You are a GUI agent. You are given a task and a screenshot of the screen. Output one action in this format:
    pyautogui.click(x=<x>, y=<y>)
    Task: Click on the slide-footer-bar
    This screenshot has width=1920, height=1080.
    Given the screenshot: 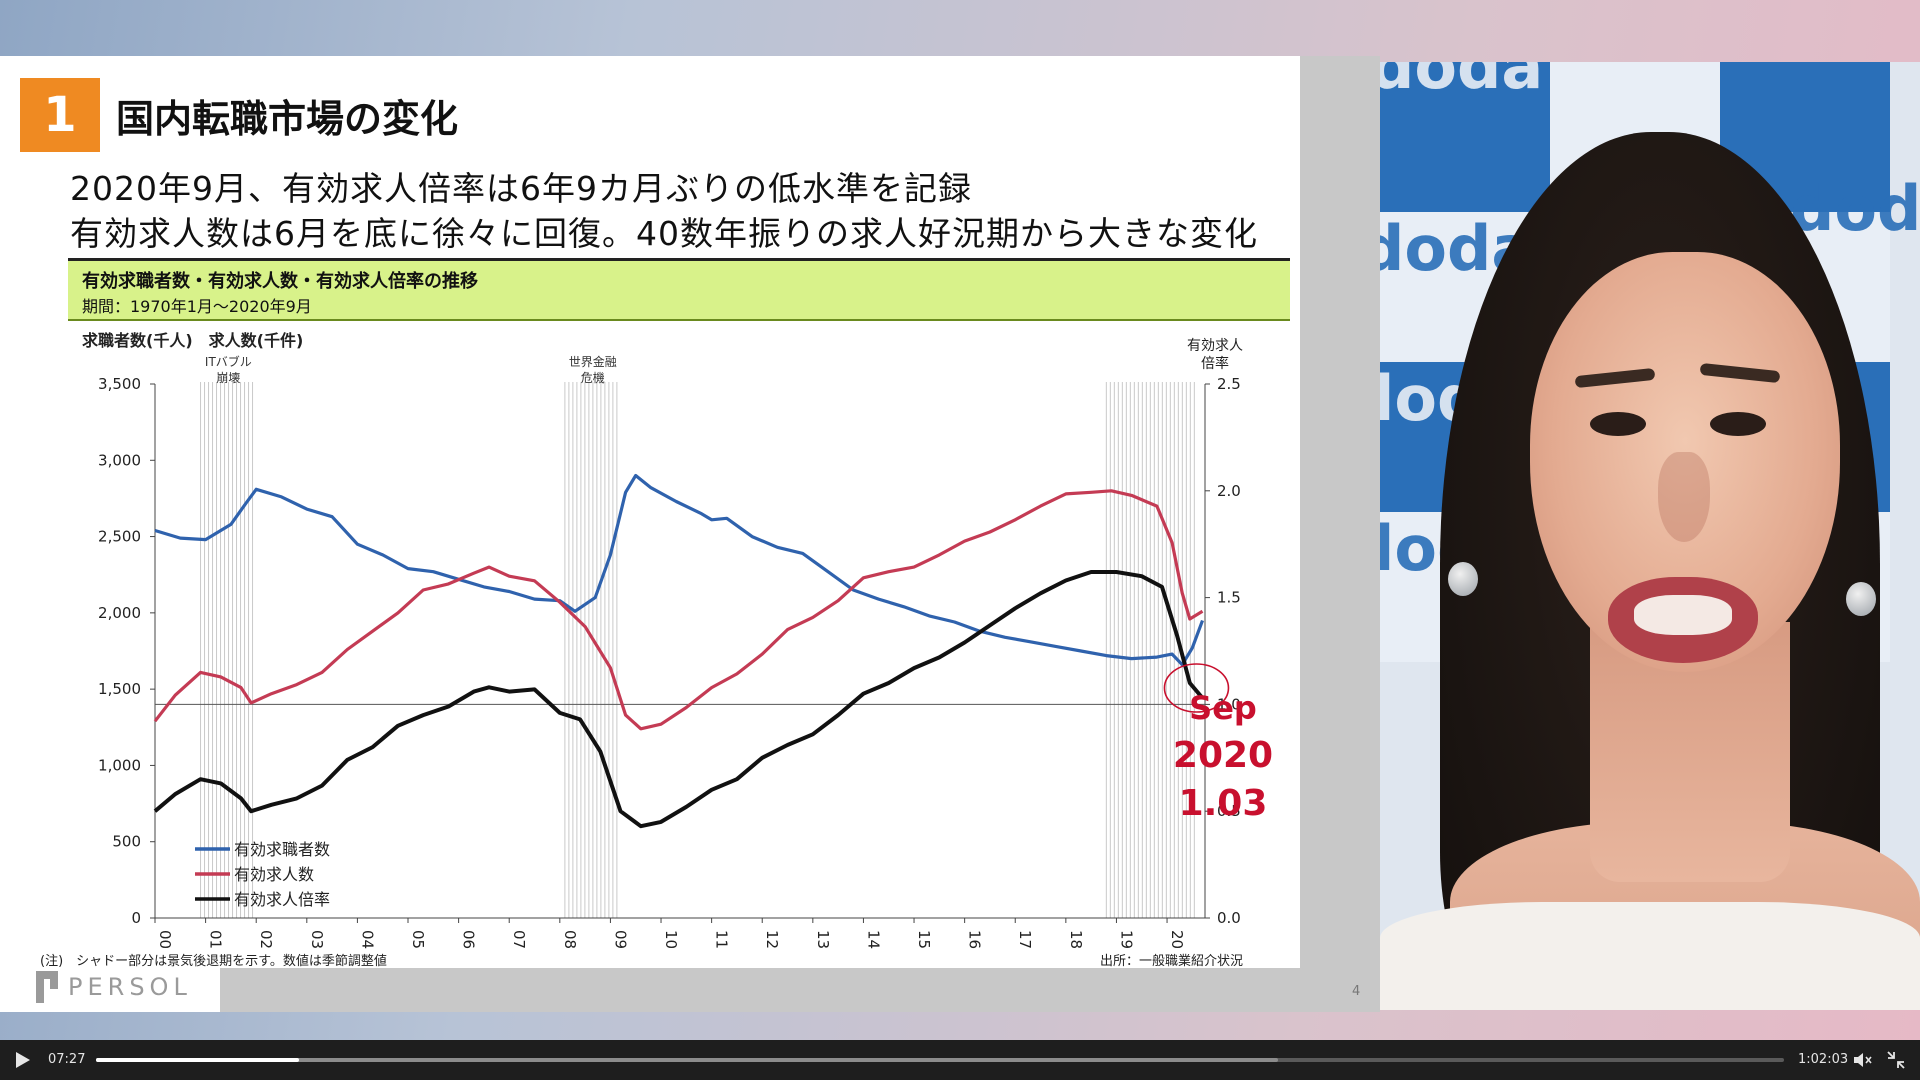 What is the action you would take?
    pyautogui.click(x=690, y=990)
    